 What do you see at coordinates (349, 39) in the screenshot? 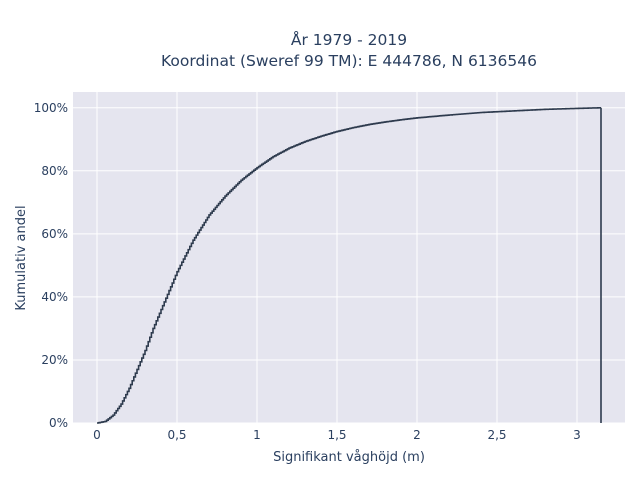
I see `chart-title: År 1979 - 2019` at bounding box center [349, 39].